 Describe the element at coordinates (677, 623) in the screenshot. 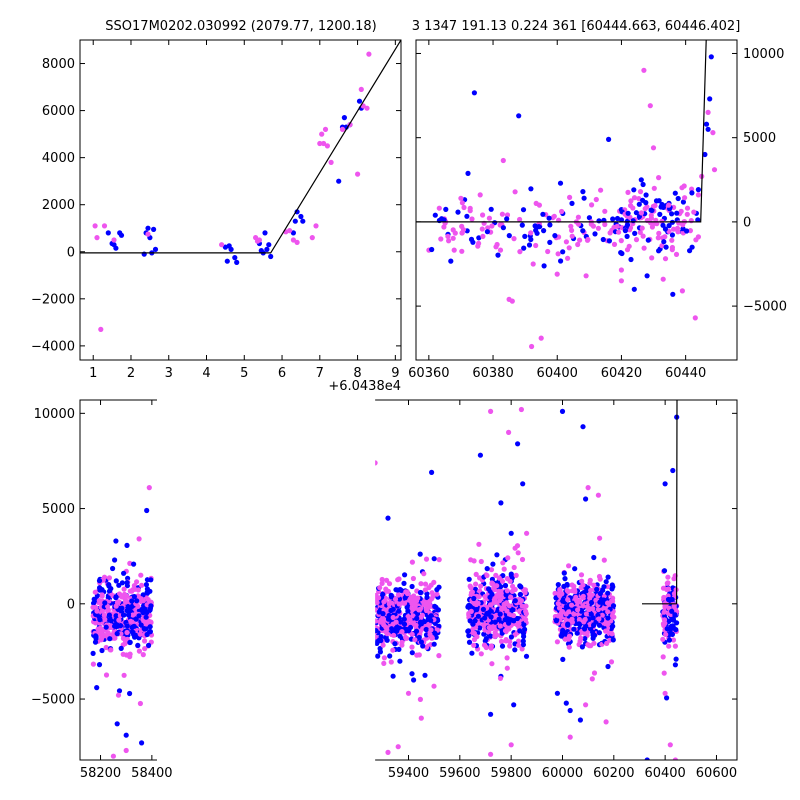

I see `data-point-bottom-2063` at that location.